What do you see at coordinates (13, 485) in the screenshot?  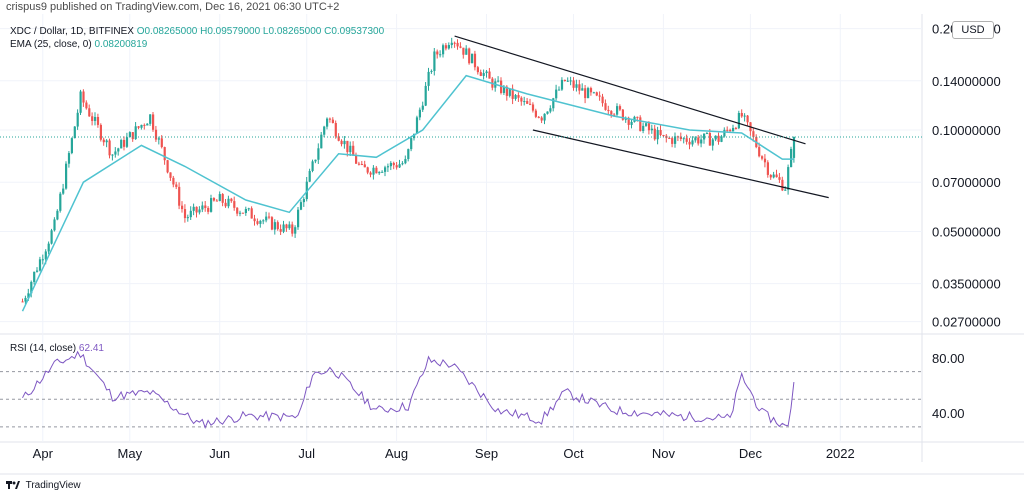 I see `tradingview-logo-icon` at bounding box center [13, 485].